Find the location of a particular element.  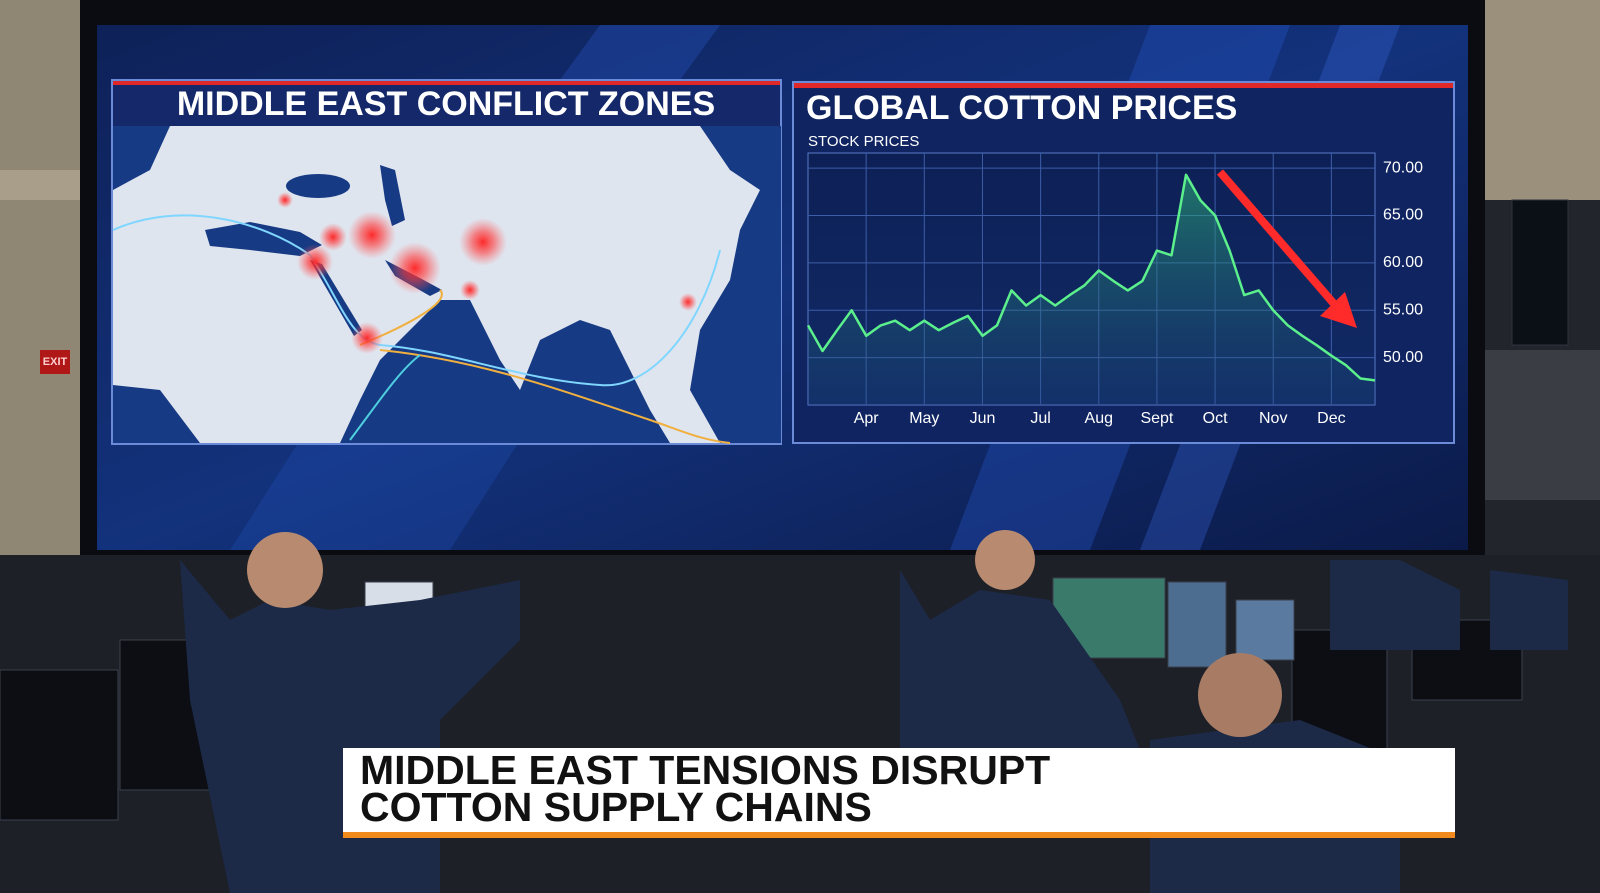

line-area is located at coordinates (1091, 289).